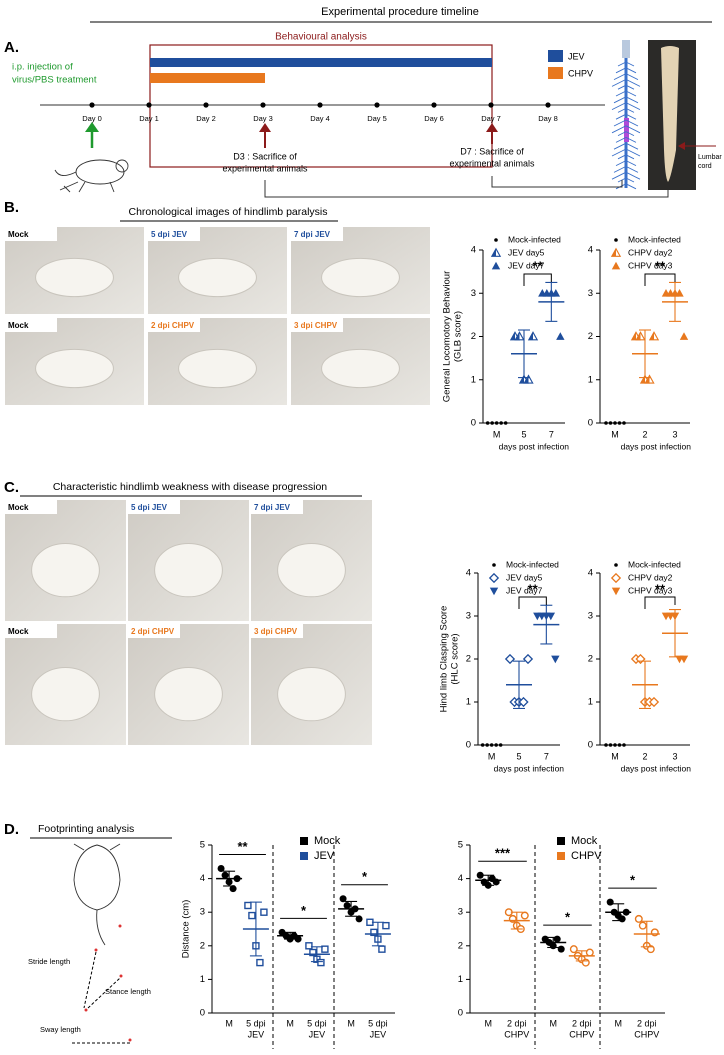 The image size is (724, 1055). What do you see at coordinates (492, 163) in the screenshot?
I see `sacrifice-text: experimental animals` at bounding box center [492, 163].